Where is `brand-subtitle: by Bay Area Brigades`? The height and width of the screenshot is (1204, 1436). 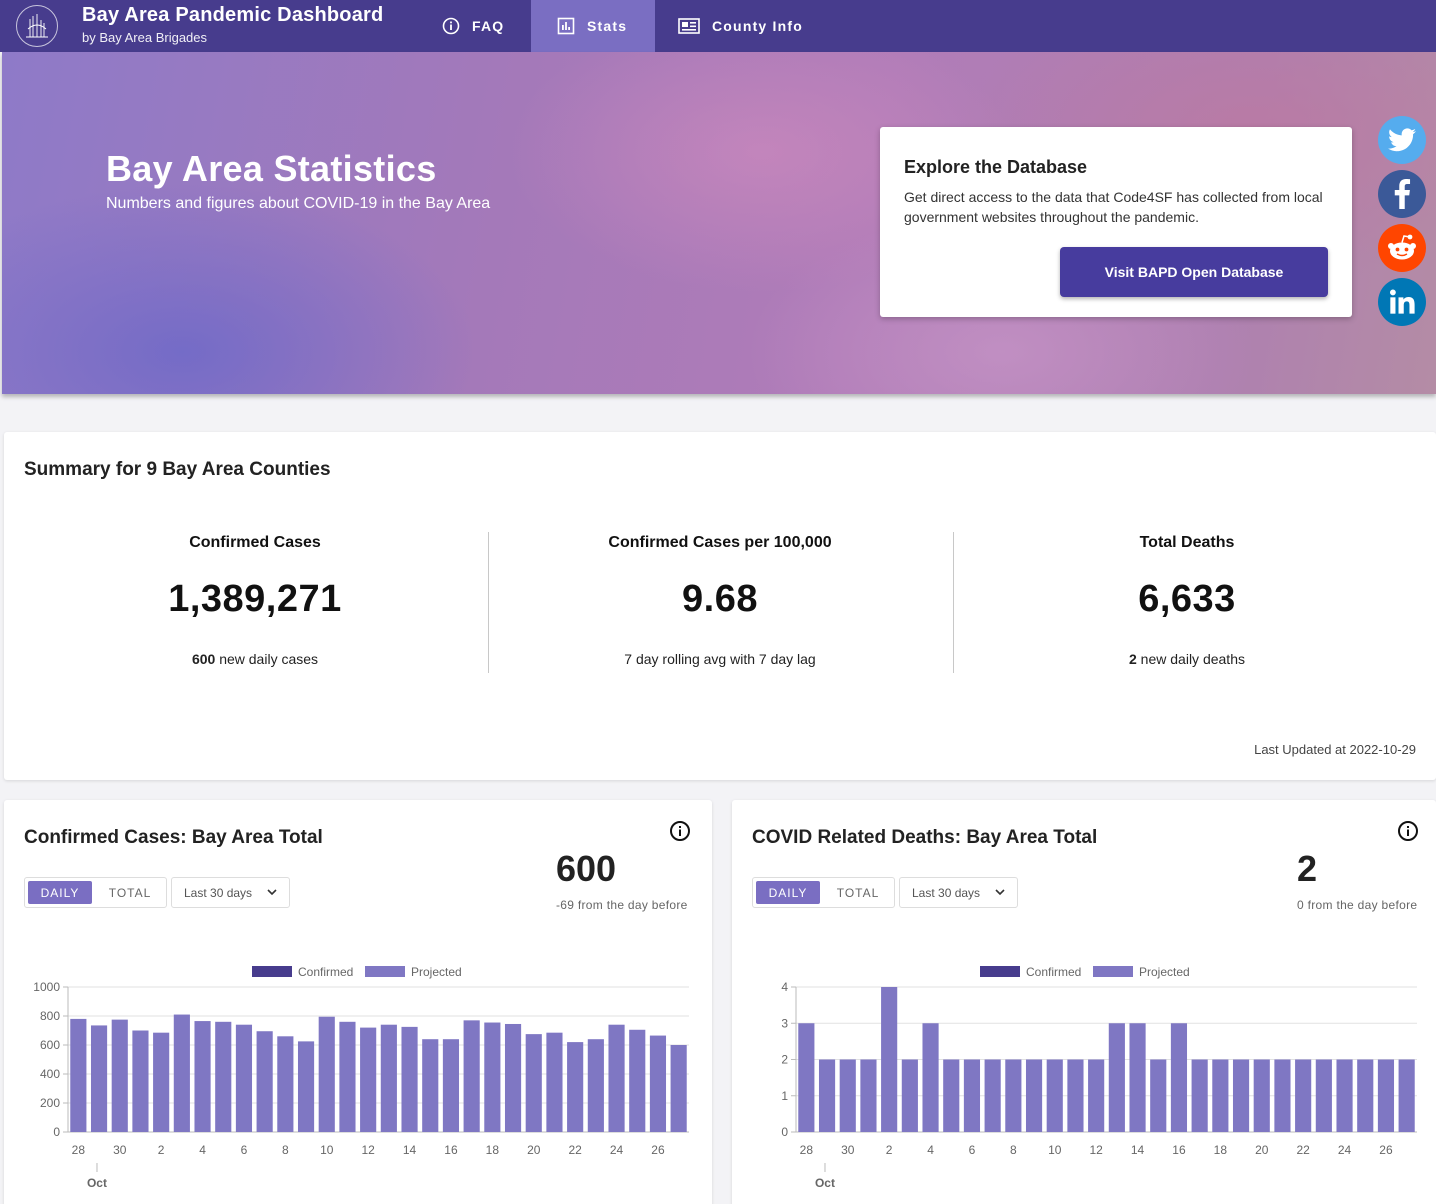
brand-subtitle: by Bay Area Brigades is located at coordinates (145, 37).